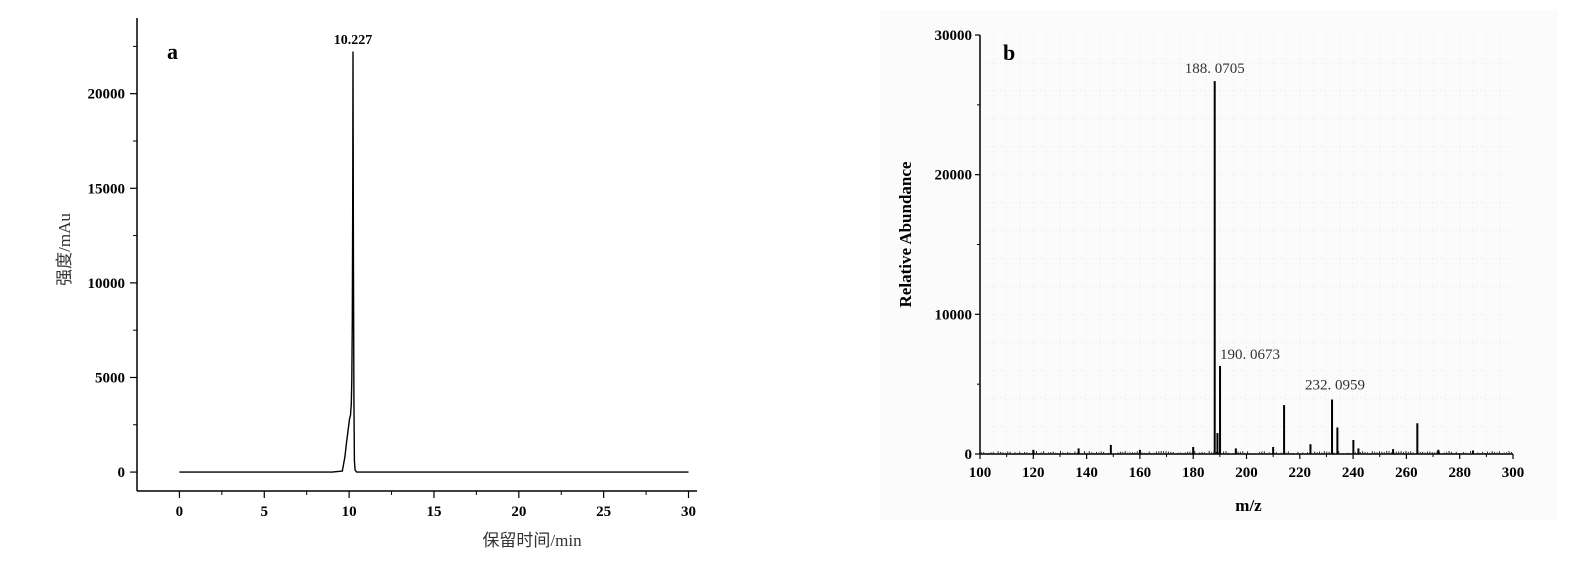 The width and height of the screenshot is (1577, 565). What do you see at coordinates (64, 249) in the screenshot?
I see `y-axis-title-a: 强度/mAu` at bounding box center [64, 249].